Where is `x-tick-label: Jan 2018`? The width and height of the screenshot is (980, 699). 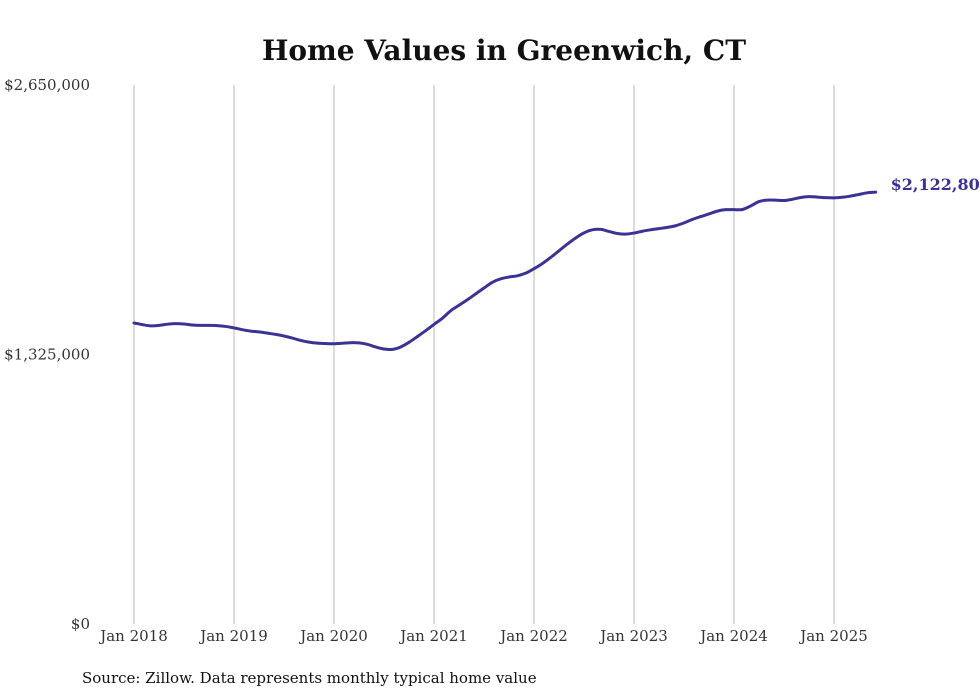
x-tick-label: Jan 2018 is located at coordinates (133, 636).